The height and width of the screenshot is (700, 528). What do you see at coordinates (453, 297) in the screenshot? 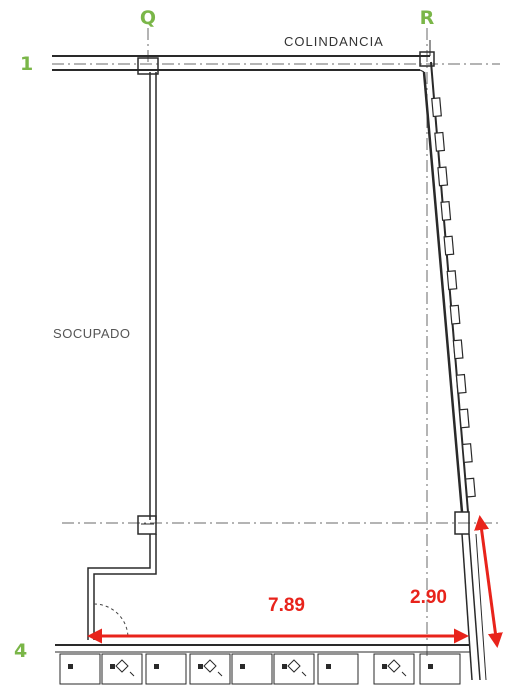
I see `diagonal-wall-panels` at bounding box center [453, 297].